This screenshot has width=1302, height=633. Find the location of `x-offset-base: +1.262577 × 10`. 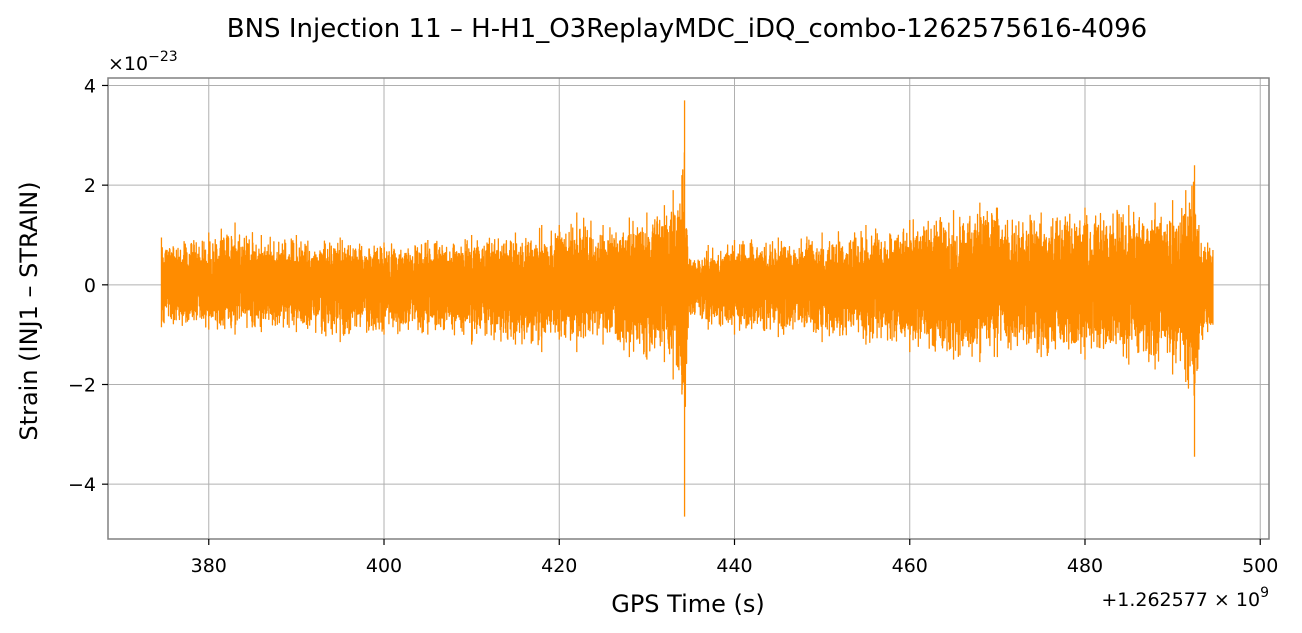

x-offset-base: +1.262577 × 10 is located at coordinates (1180, 600).